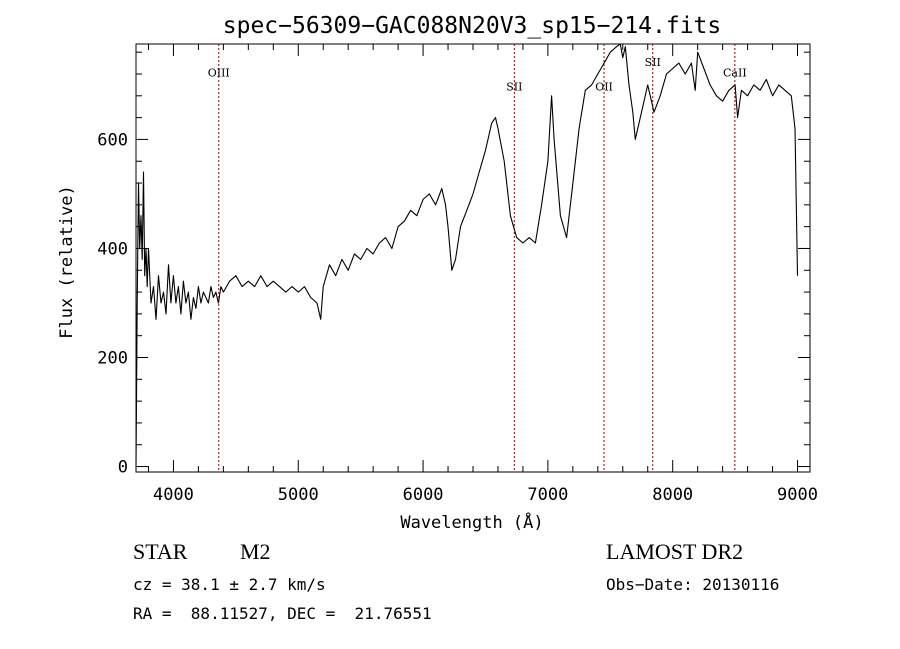 The width and height of the screenshot is (900, 649). Describe the element at coordinates (797, 495) in the screenshot. I see `x-tick-label: 9000` at that location.